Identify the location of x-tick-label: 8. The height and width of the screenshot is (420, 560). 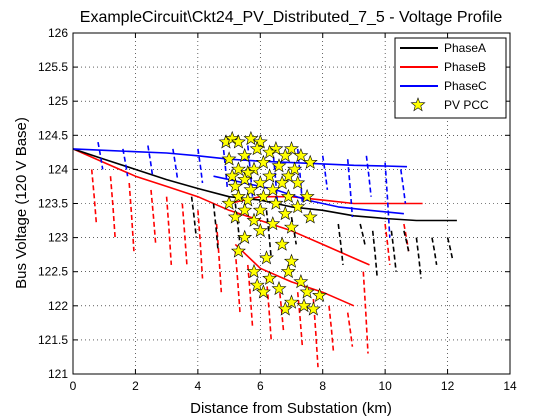
(322, 386).